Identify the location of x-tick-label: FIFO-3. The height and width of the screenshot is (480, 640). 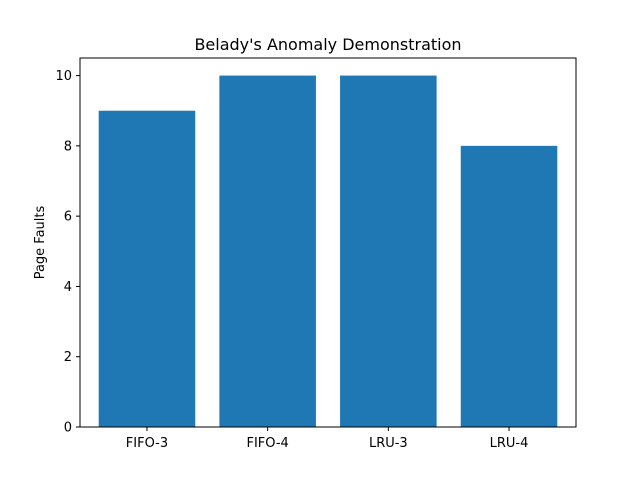
(147, 443).